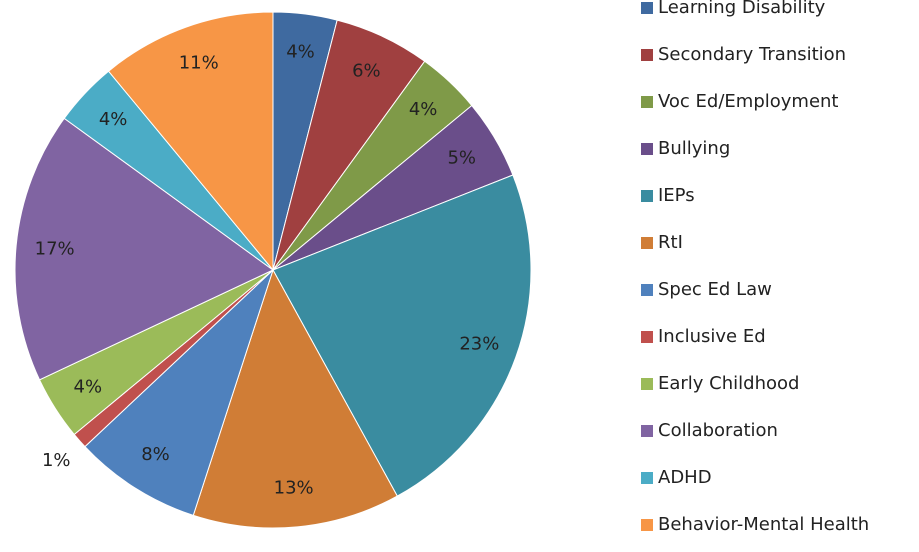 This screenshot has width=919, height=552. I want to click on data-label: 17%, so click(55, 248).